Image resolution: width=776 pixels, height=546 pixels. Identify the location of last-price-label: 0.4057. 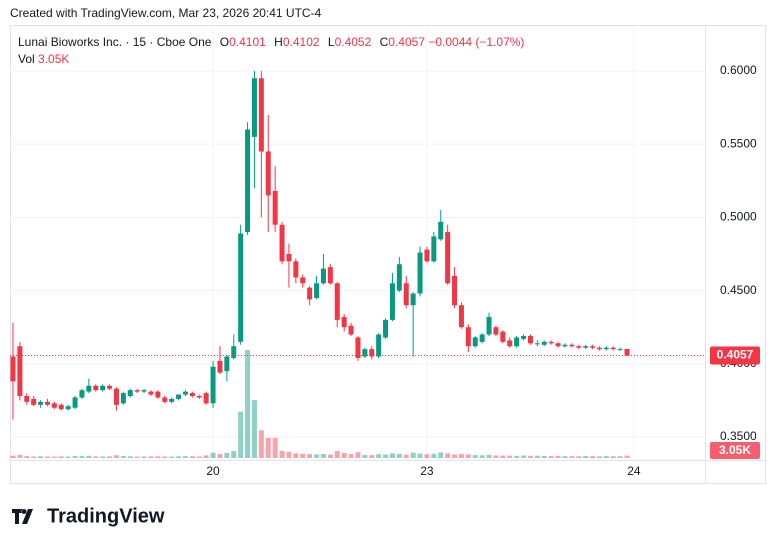
(735, 355).